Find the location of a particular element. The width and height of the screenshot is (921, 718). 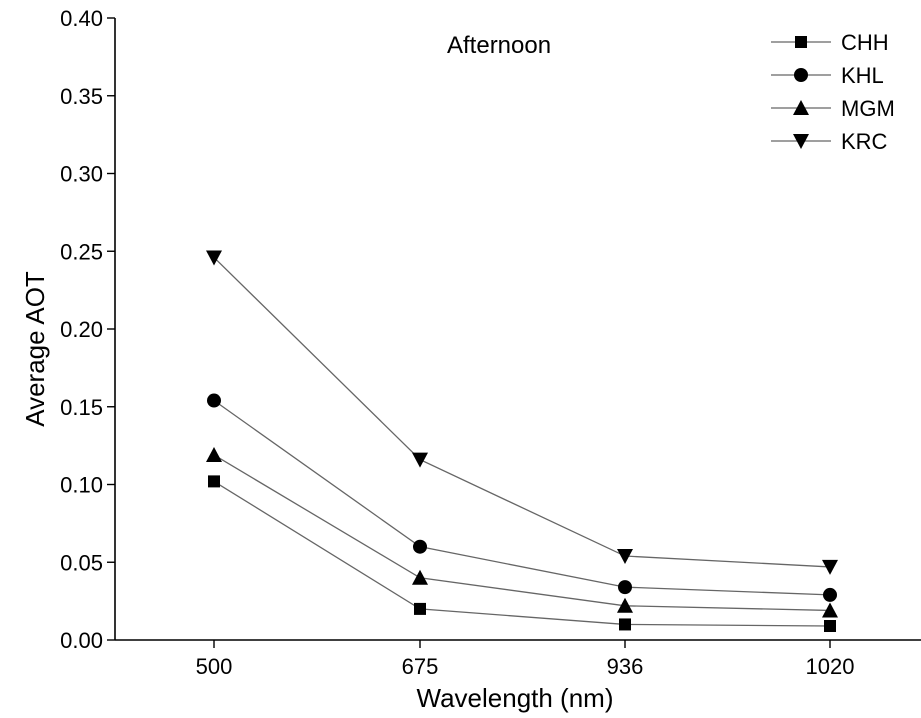

y-tick-label: 0.00 is located at coordinates (81, 640).